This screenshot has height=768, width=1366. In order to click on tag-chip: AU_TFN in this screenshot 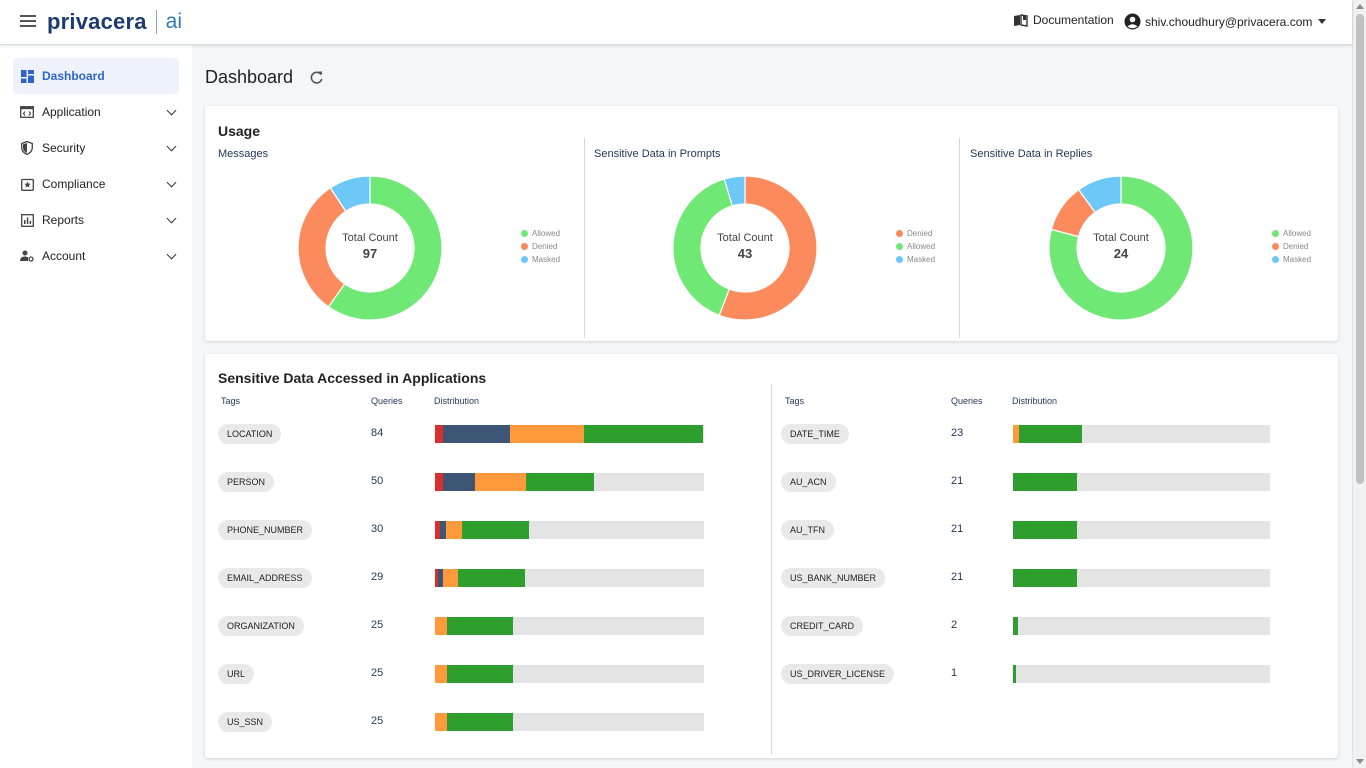, I will do `click(808, 530)`.